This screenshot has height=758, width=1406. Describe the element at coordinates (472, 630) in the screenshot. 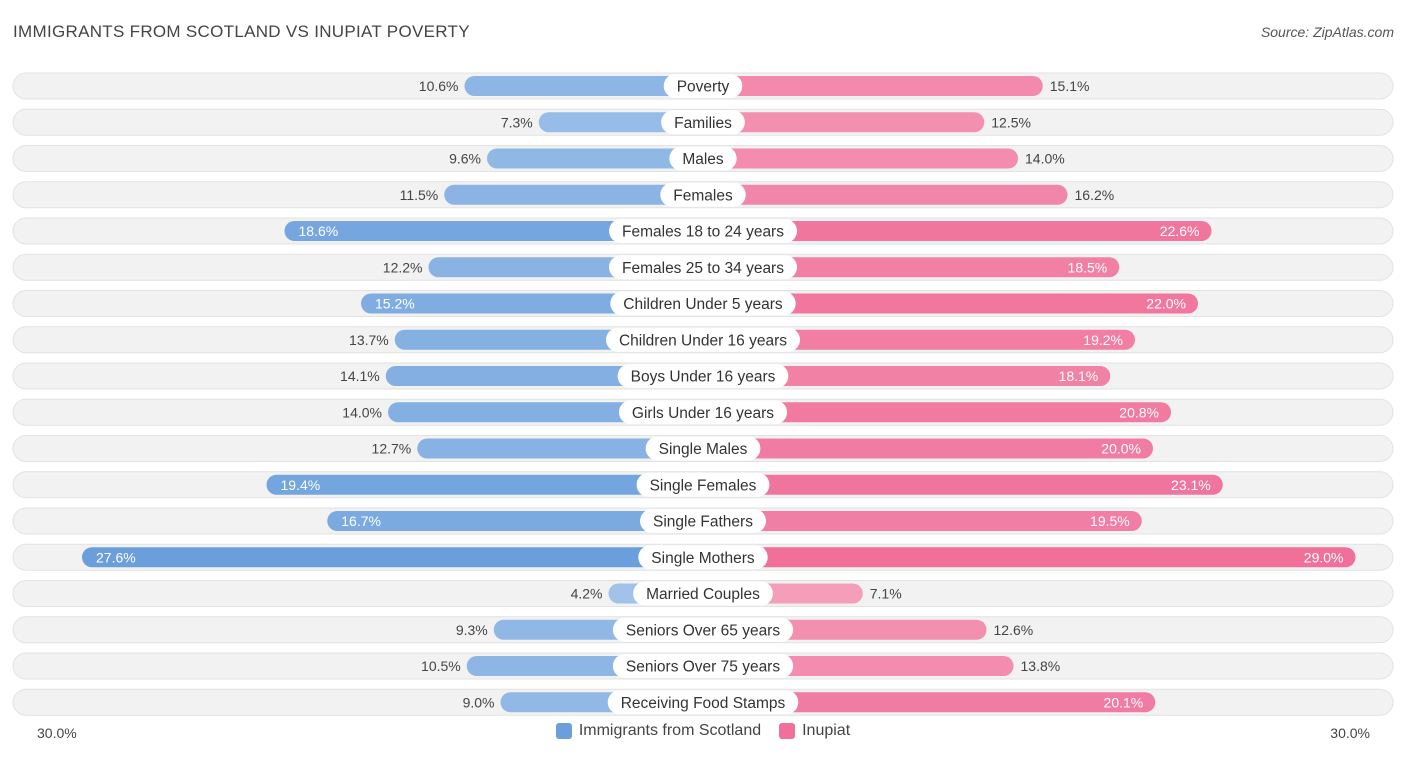

I see `value-label-left: 9.3%` at that location.